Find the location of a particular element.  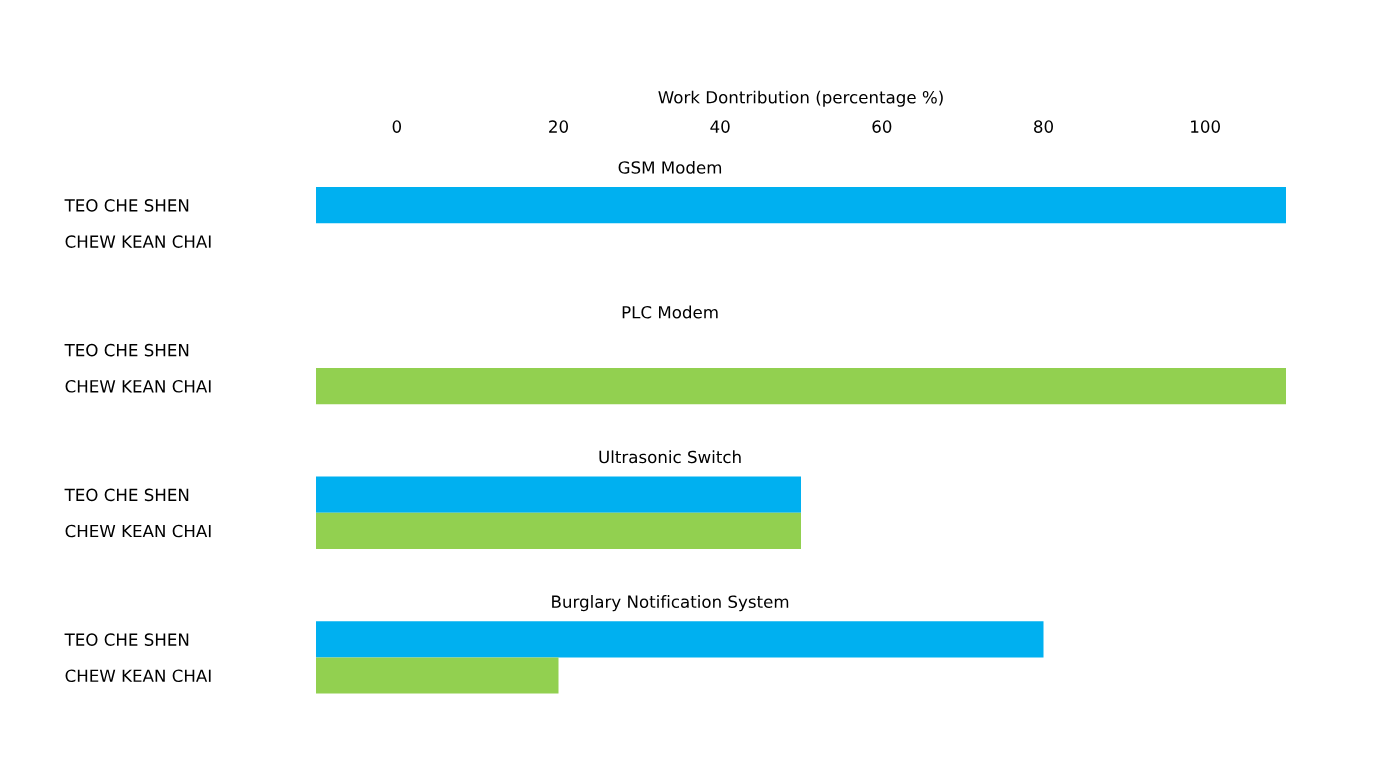

x-tick-label: 40 is located at coordinates (720, 126).